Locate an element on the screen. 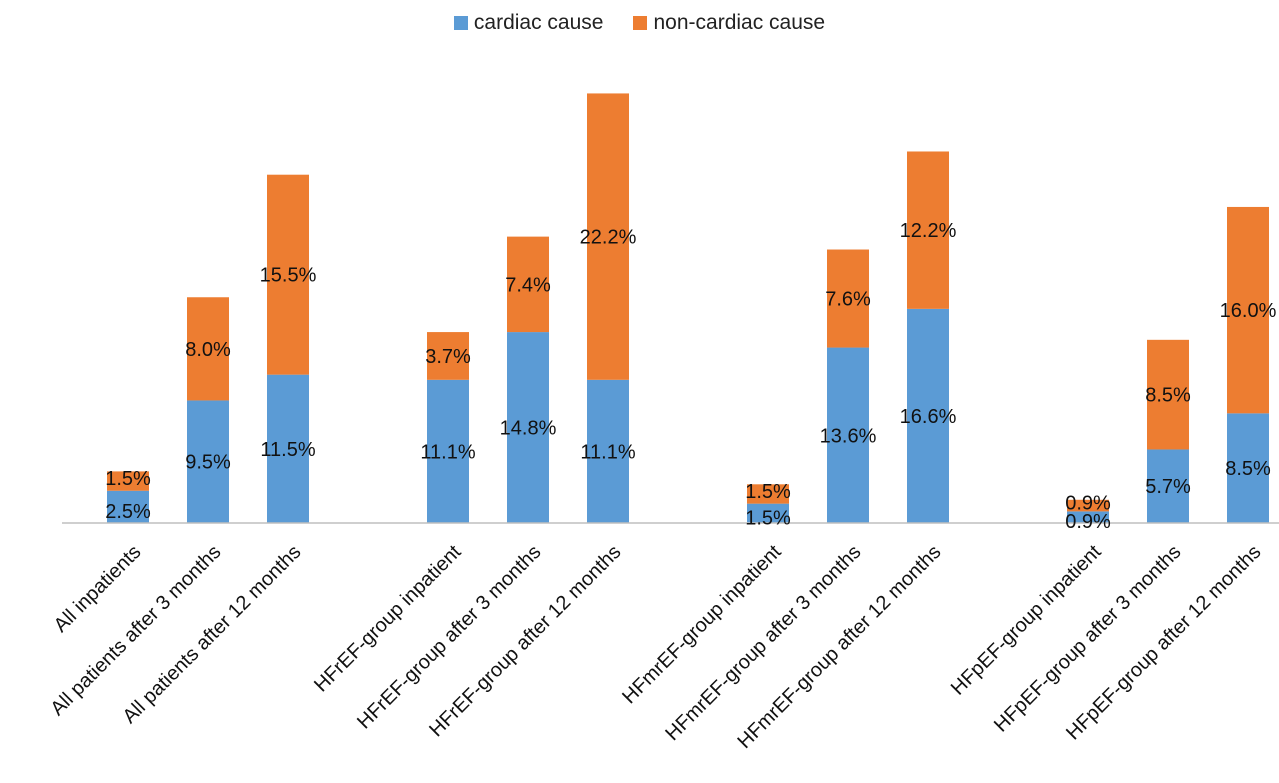 The height and width of the screenshot is (783, 1279). legend-label-cardiac: cardiac cause is located at coordinates (538, 22).